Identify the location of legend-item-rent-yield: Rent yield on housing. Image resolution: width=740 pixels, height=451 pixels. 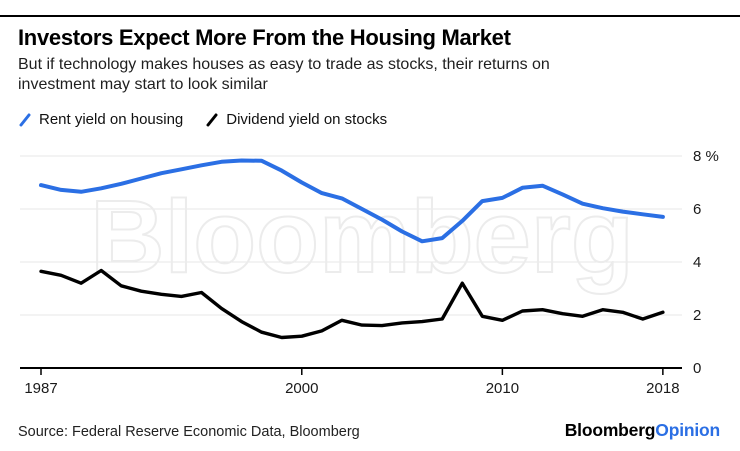
(100, 119).